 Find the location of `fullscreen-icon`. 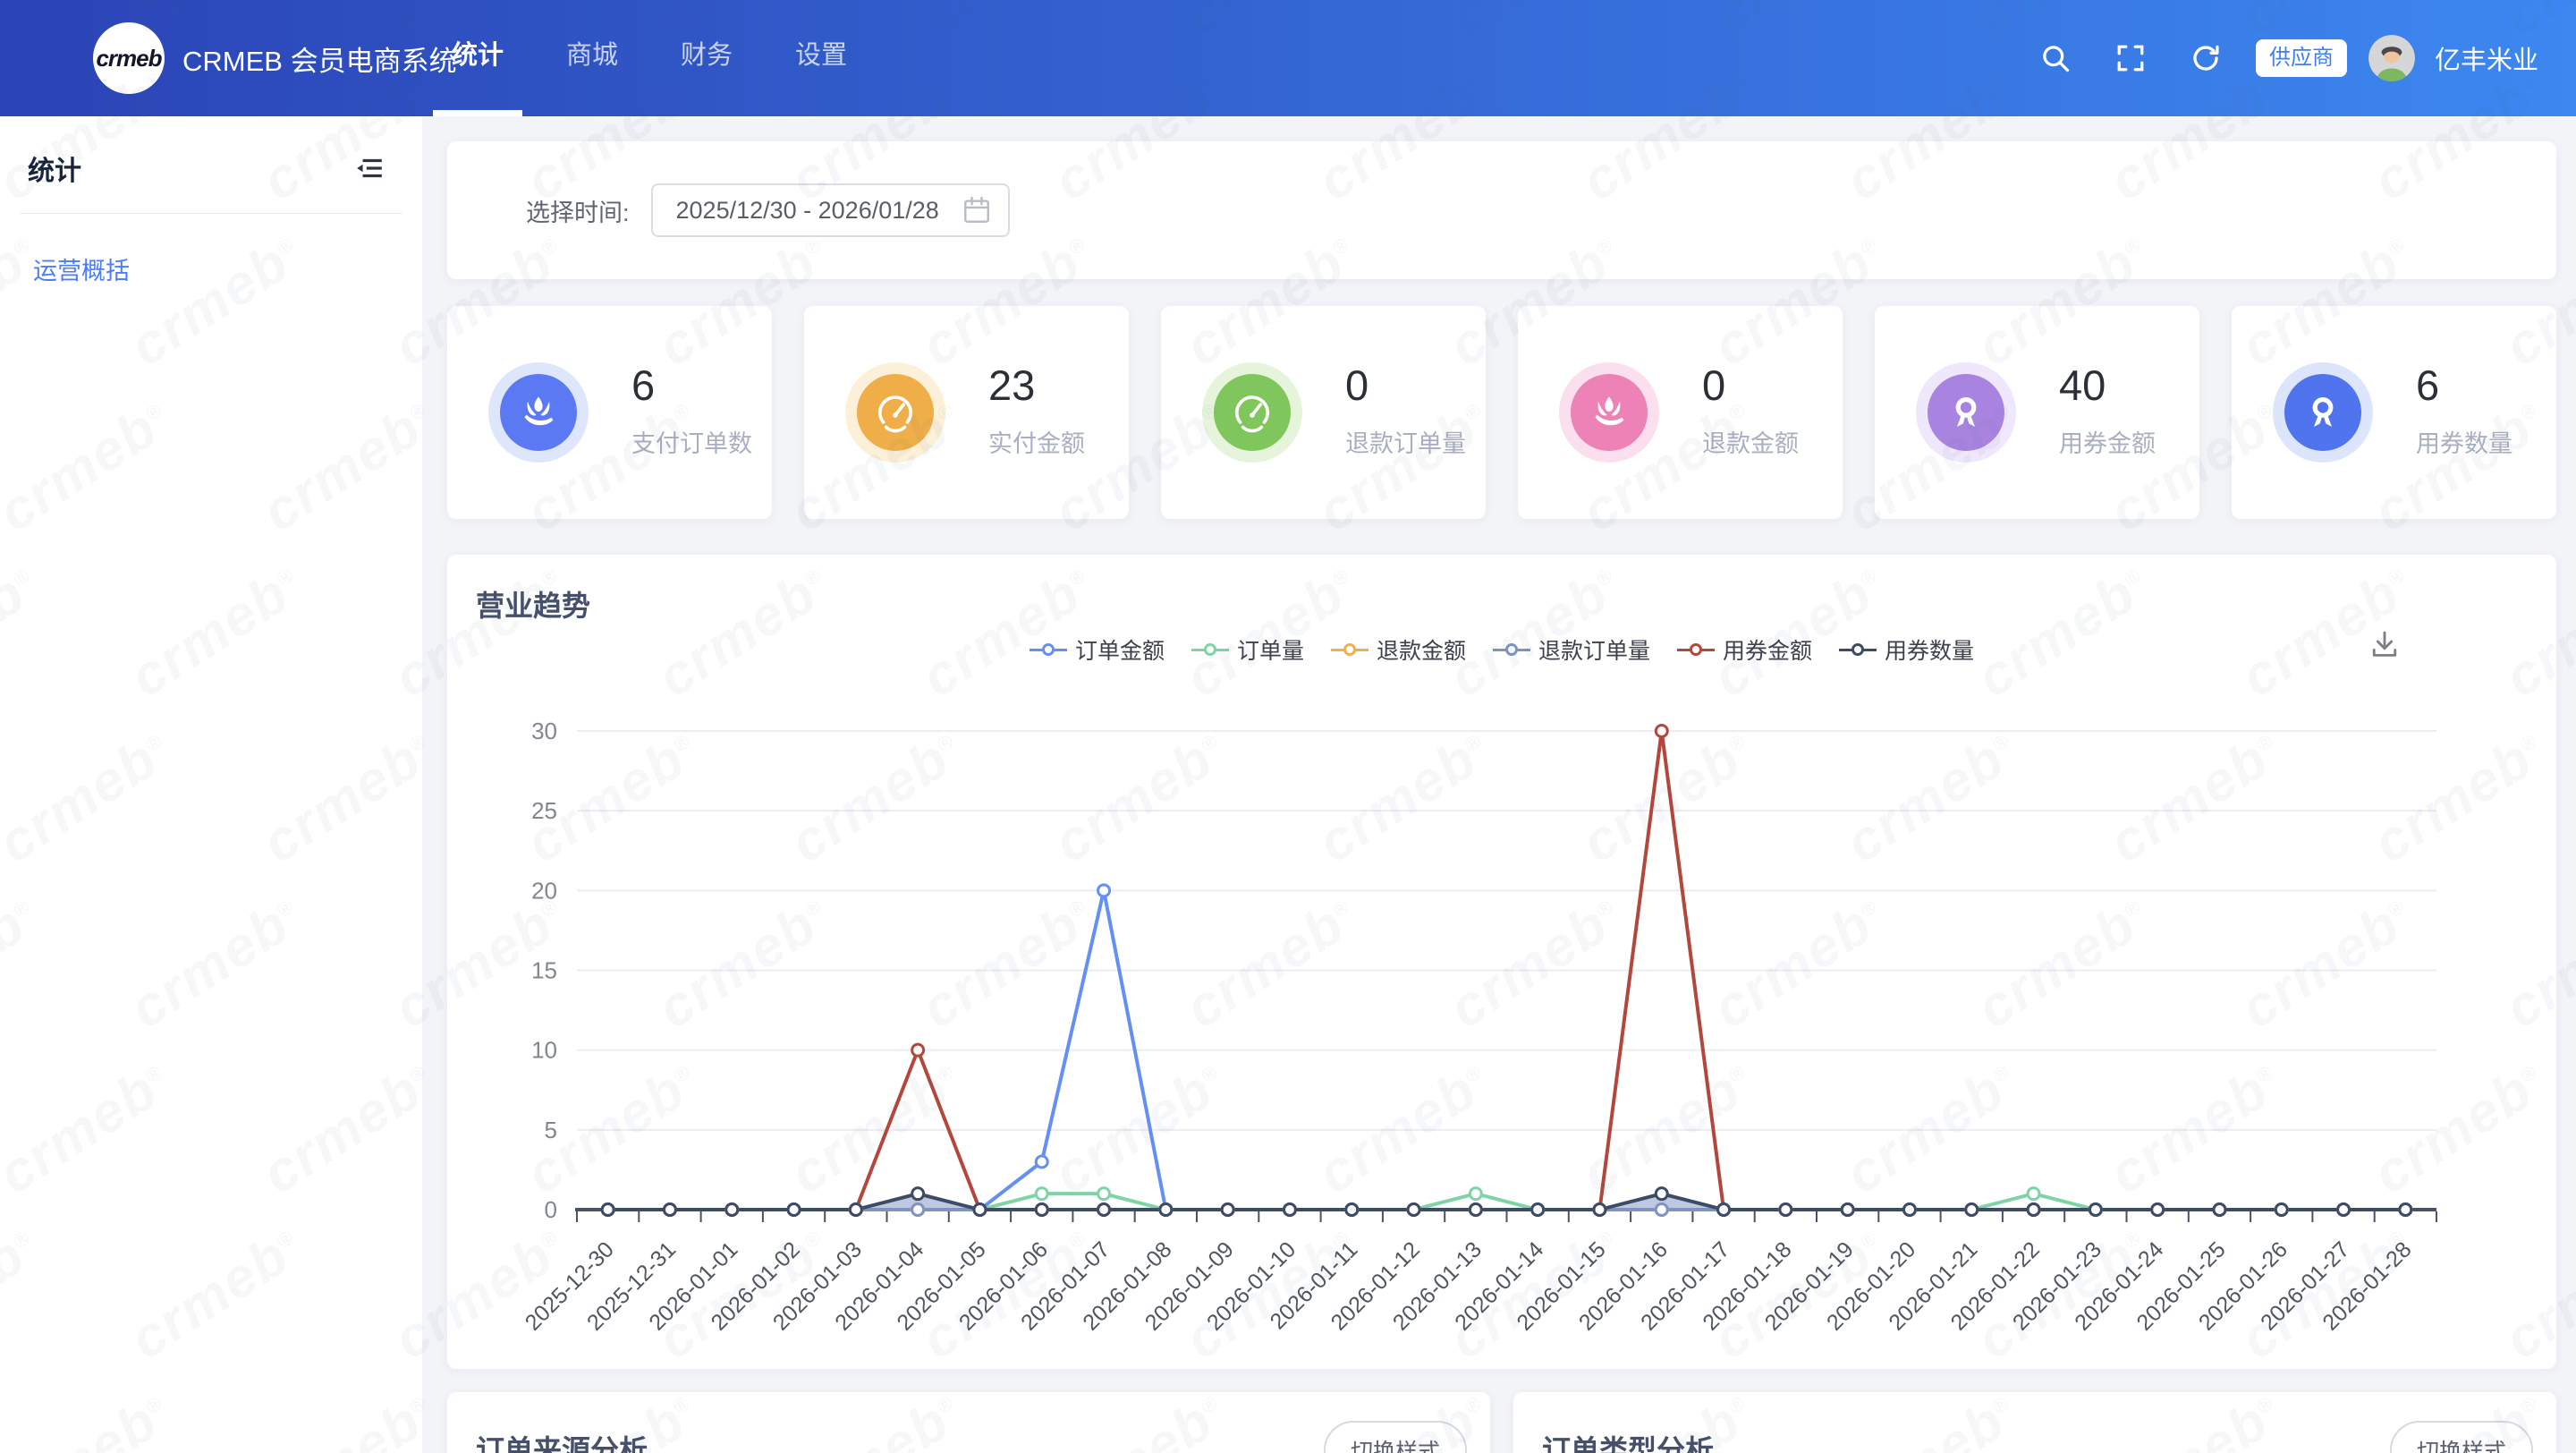

fullscreen-icon is located at coordinates (2130, 58).